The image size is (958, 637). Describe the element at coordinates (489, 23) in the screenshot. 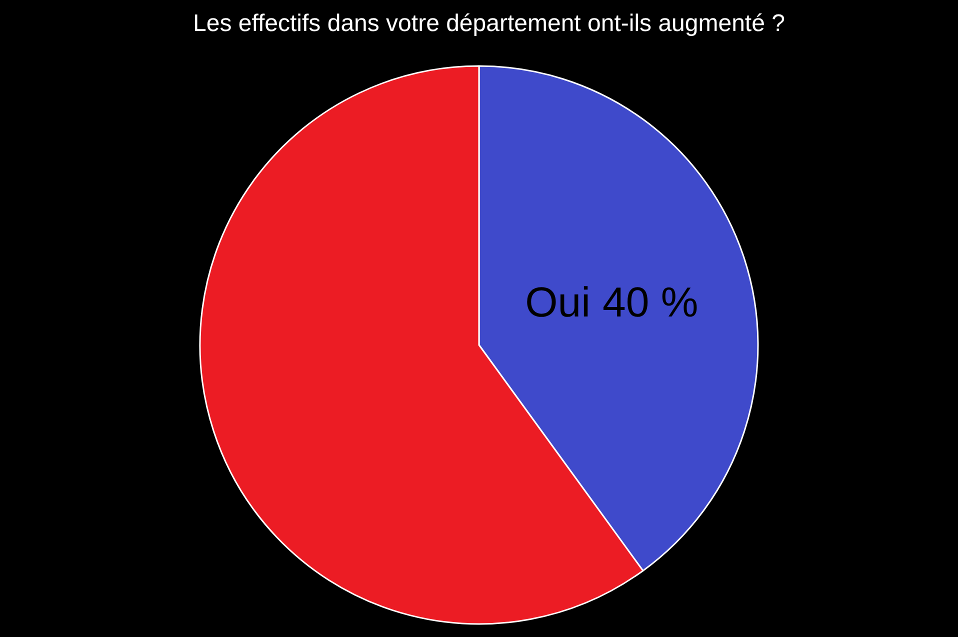

I see `chart-title: Les effectifs dans votre département ont-ils augmenté ?` at that location.